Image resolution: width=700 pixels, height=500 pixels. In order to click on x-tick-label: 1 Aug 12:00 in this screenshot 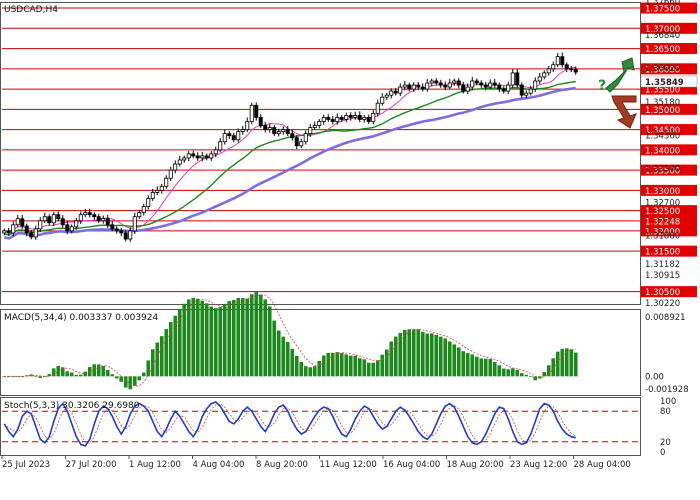, I will do `click(155, 465)`.